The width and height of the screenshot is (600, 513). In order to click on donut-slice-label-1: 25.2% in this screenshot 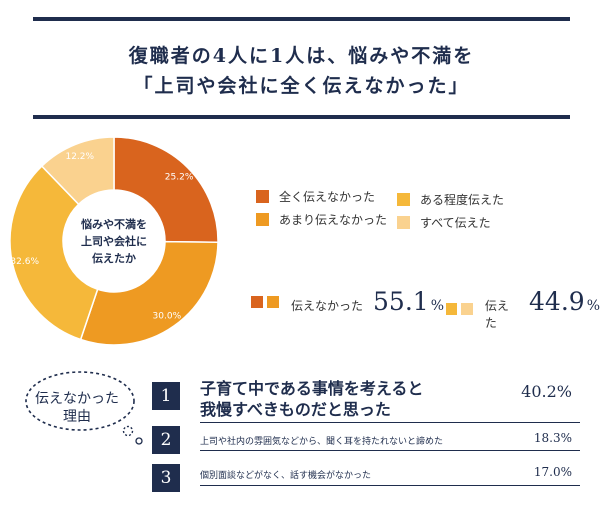, I will do `click(179, 178)`.